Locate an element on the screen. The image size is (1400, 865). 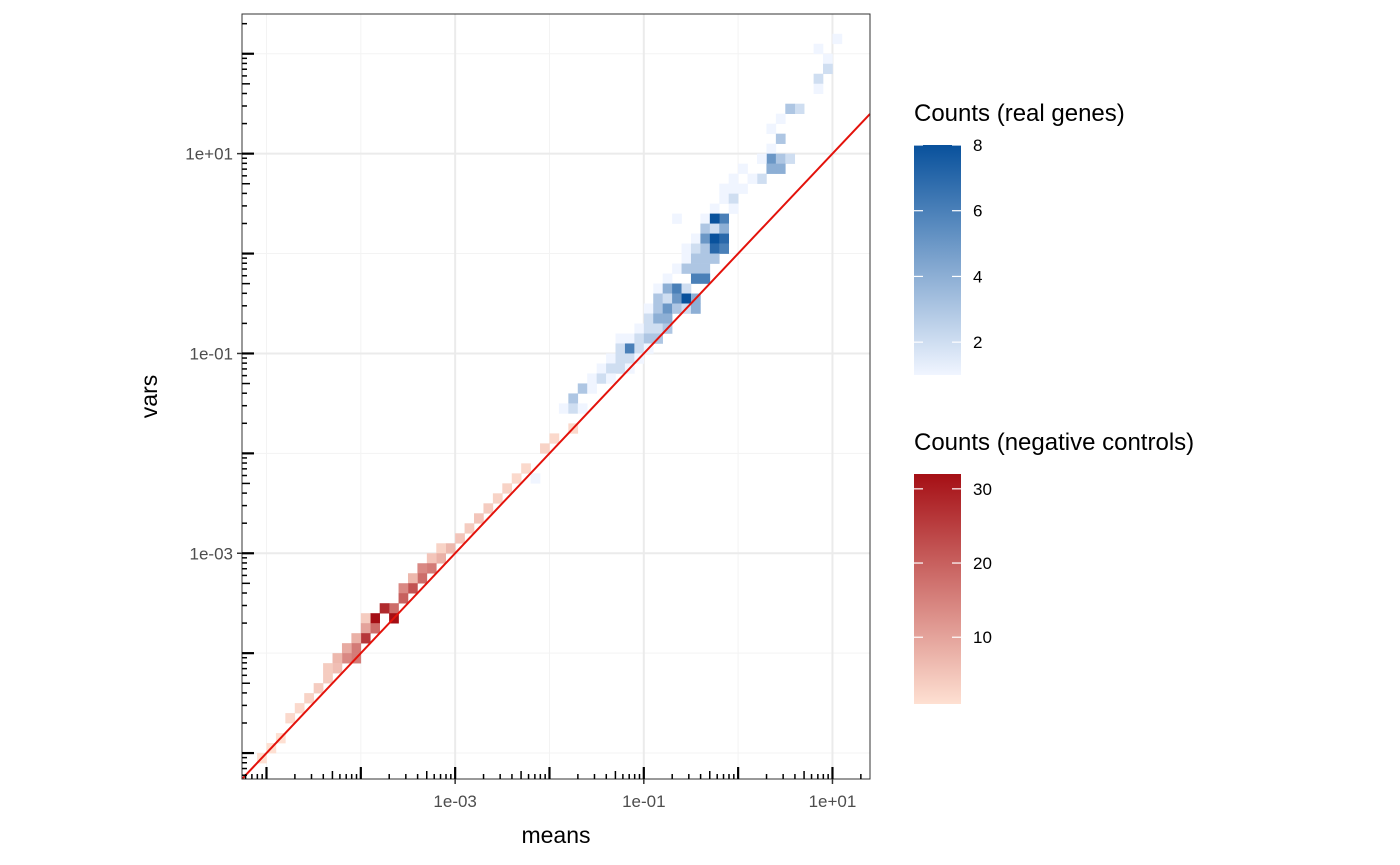
x-axis-title: means is located at coordinates (555, 835).